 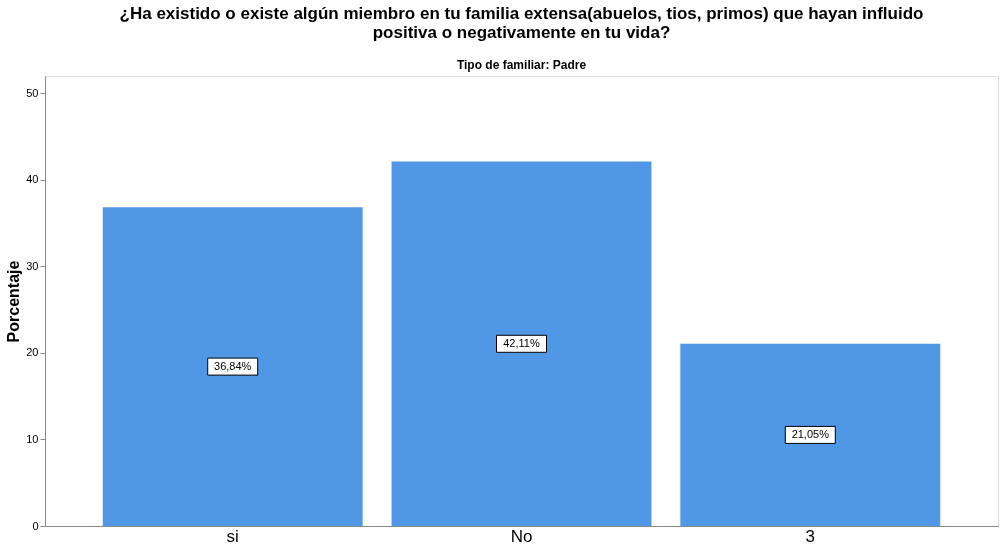 I want to click on x-tick-label: No, so click(x=521, y=536).